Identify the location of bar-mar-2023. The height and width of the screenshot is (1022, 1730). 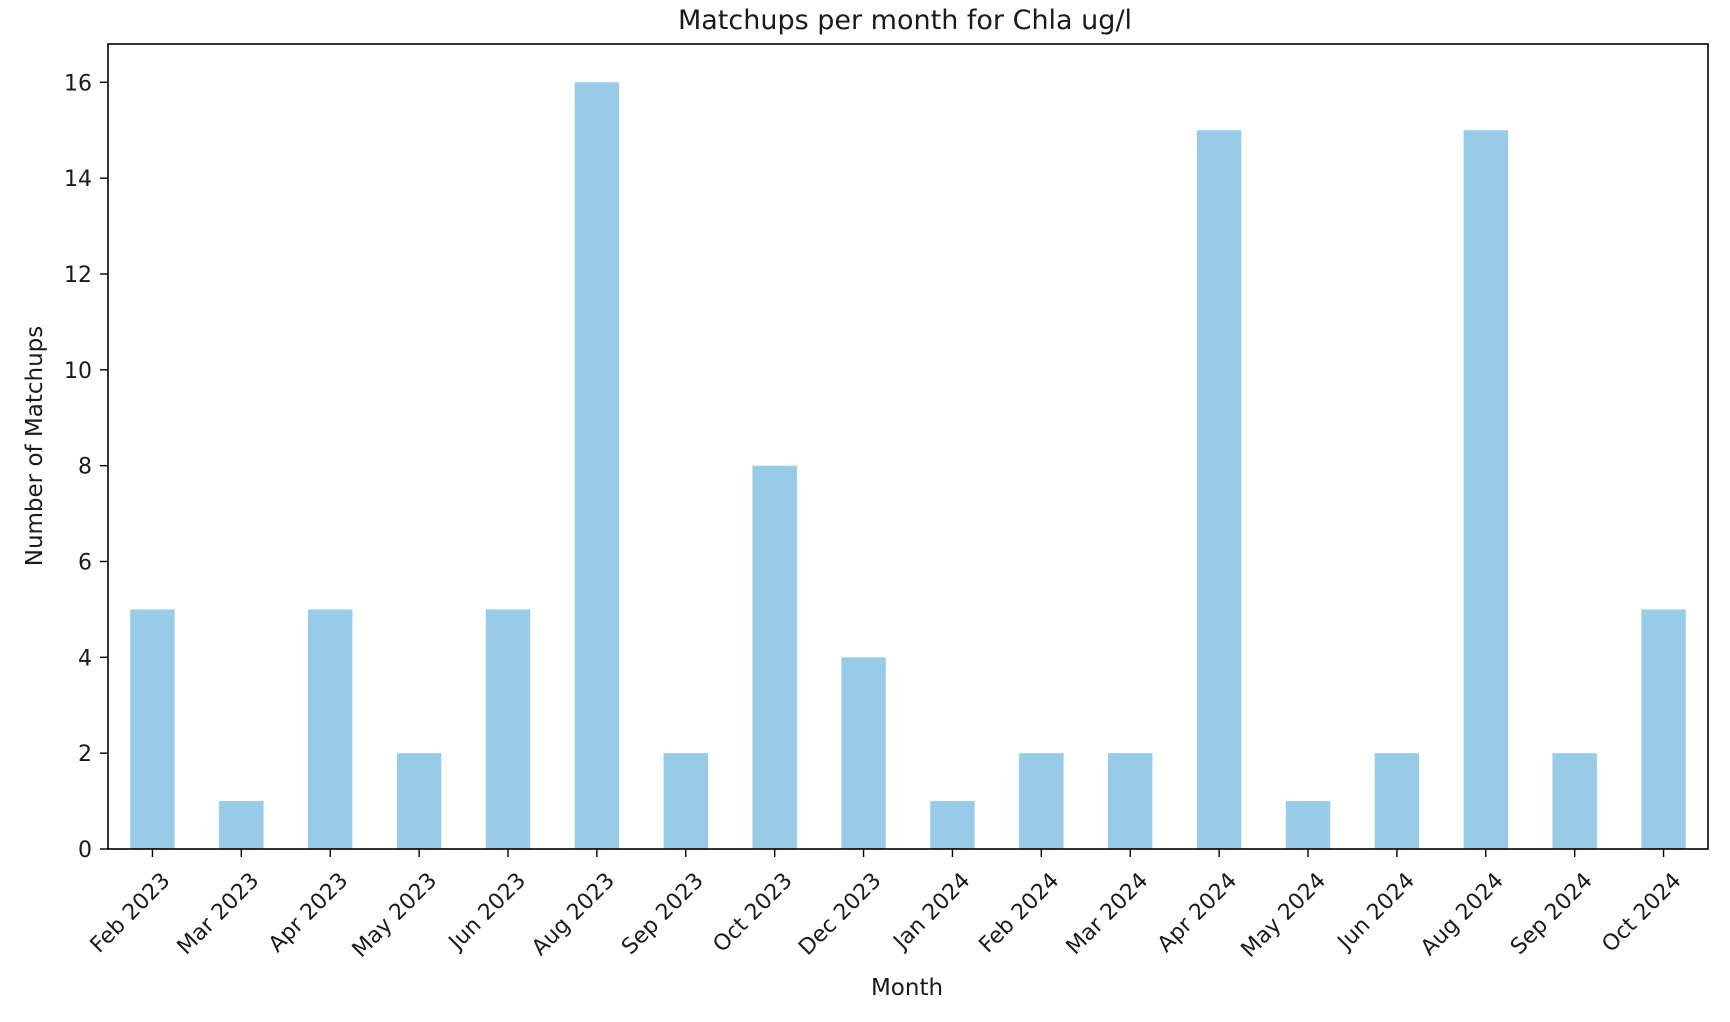
(241, 825).